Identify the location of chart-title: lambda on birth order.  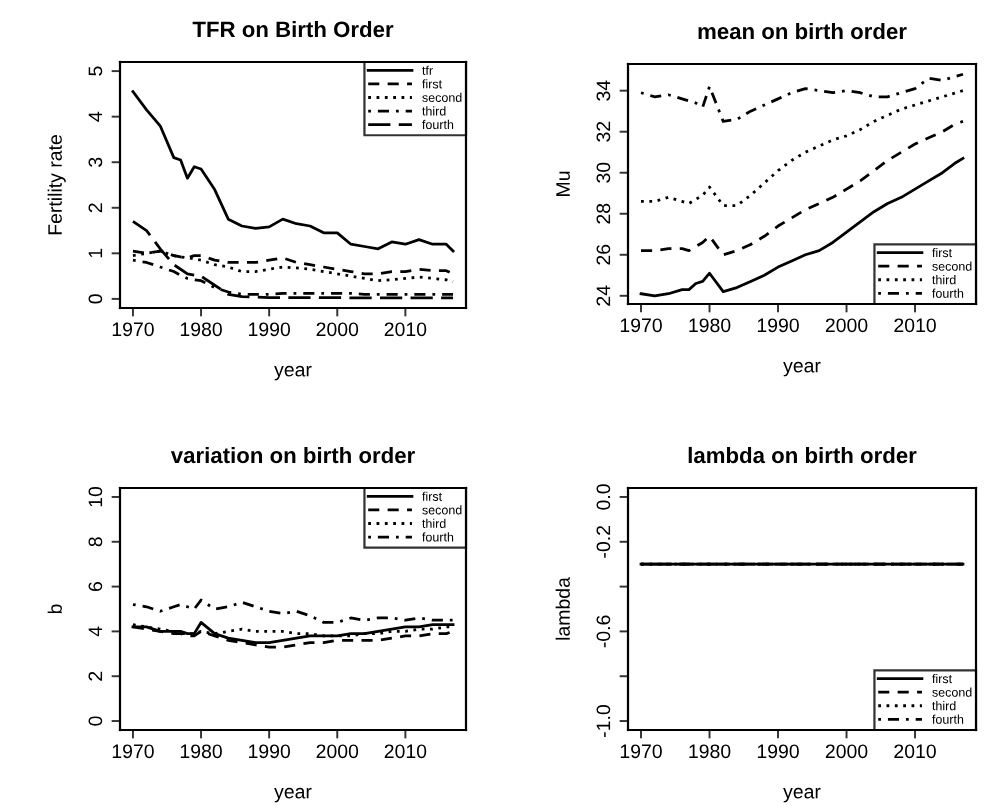
(802, 455).